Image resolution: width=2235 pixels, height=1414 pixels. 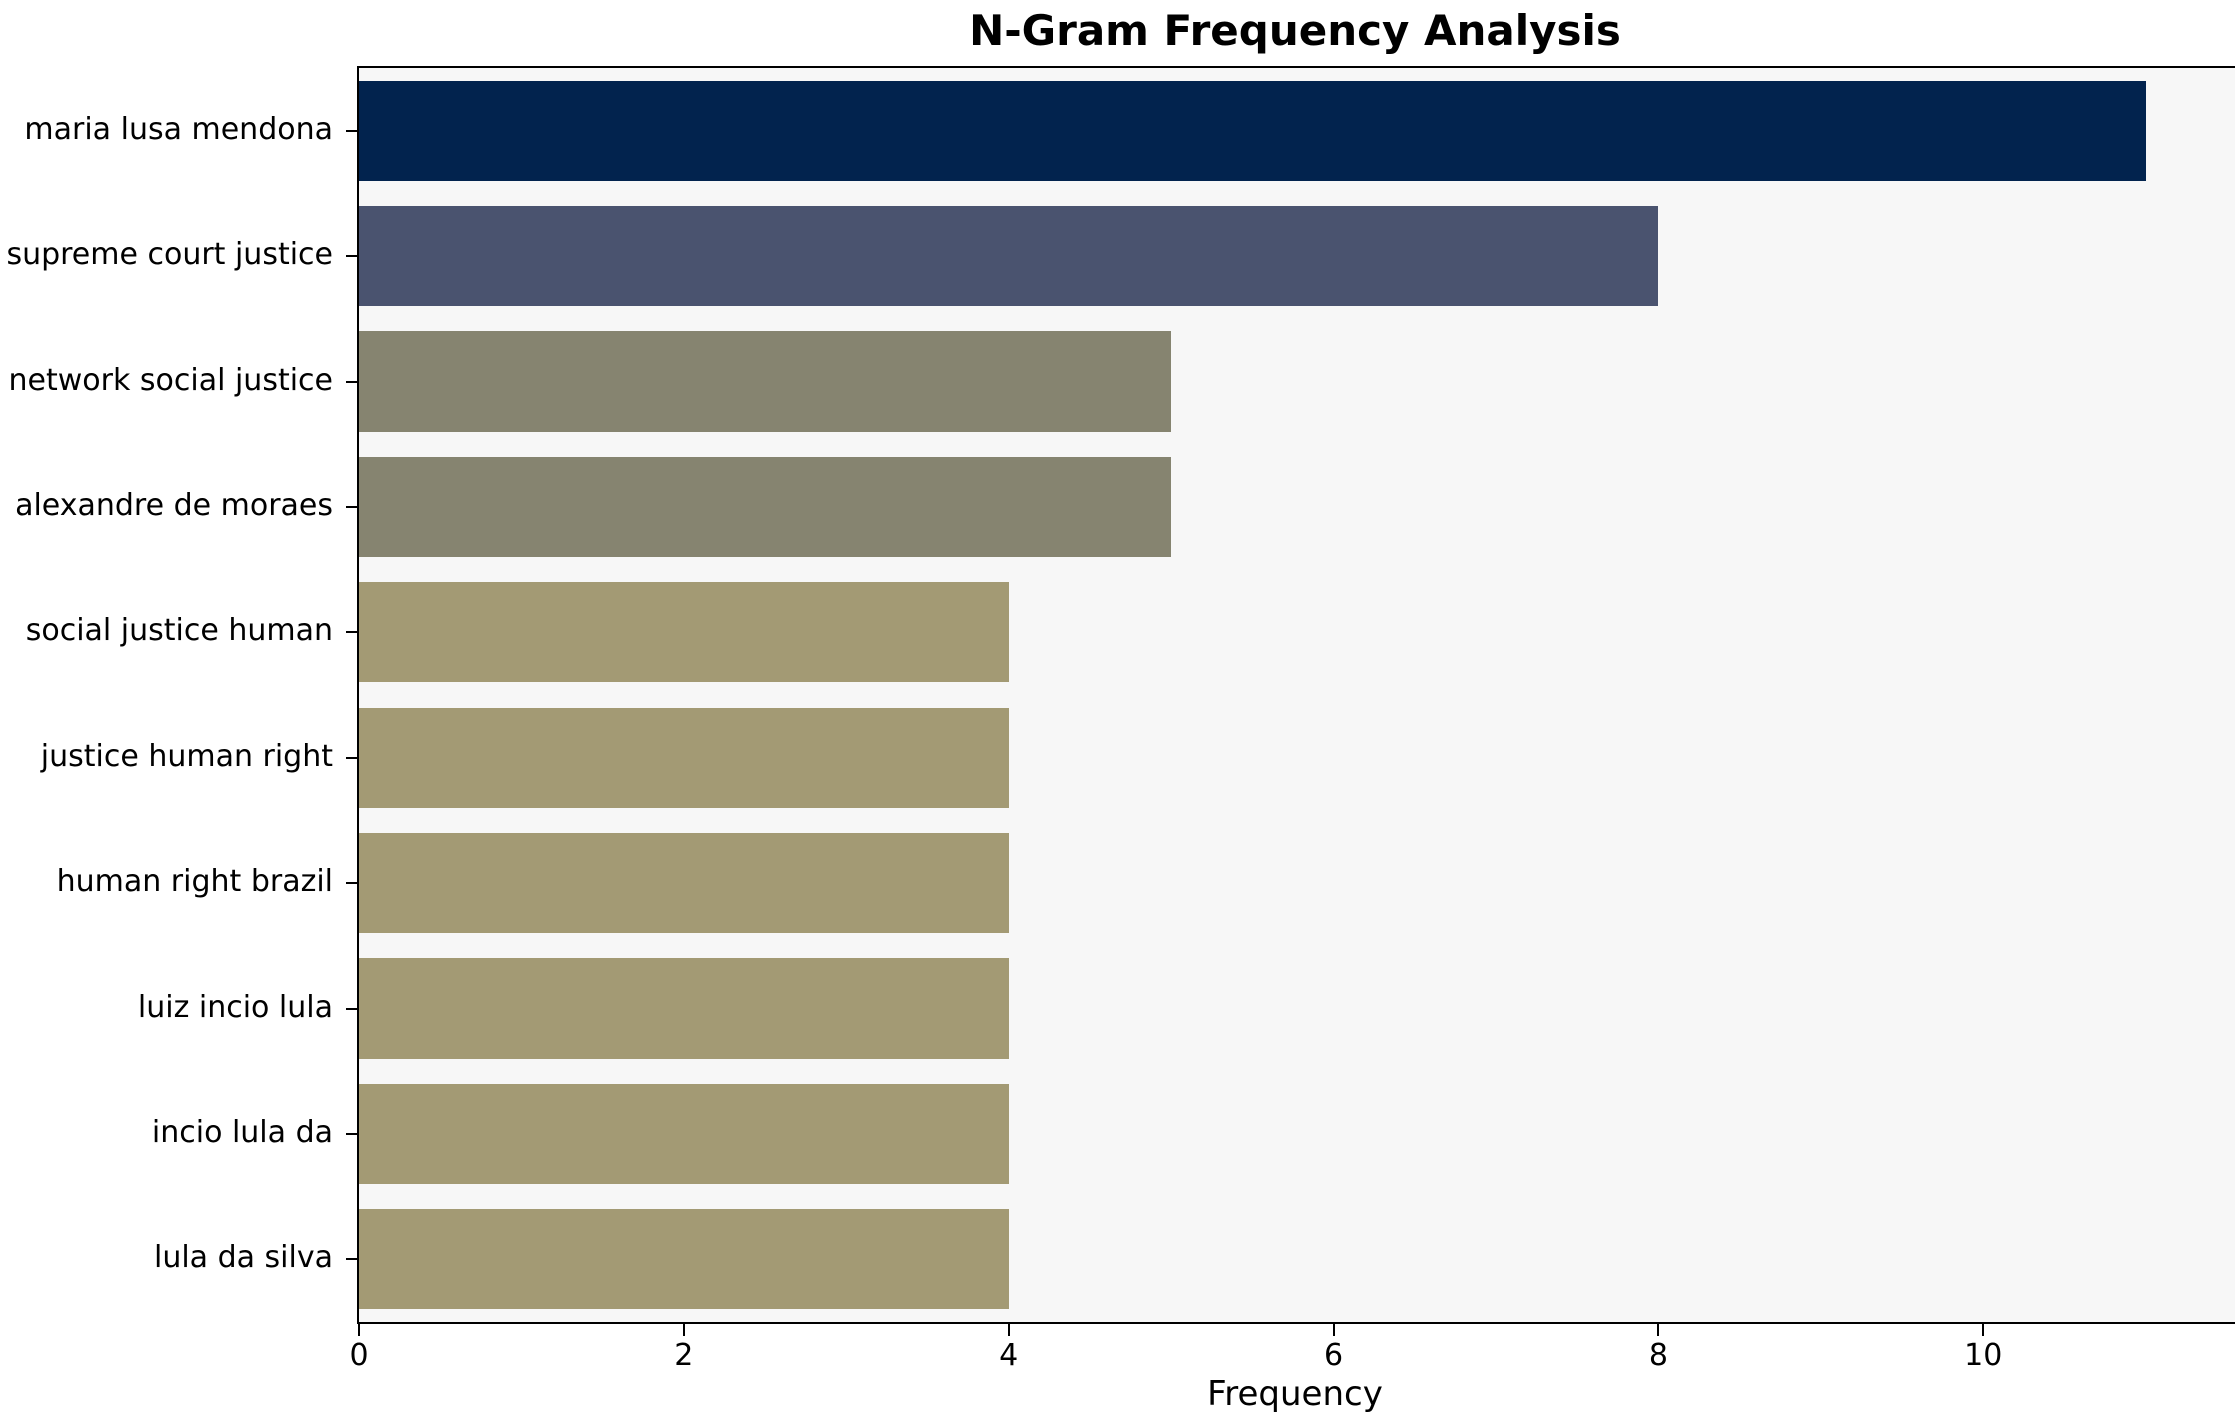 What do you see at coordinates (1295, 30) in the screenshot?
I see `chart-title: N-Gram Frequency Analysis` at bounding box center [1295, 30].